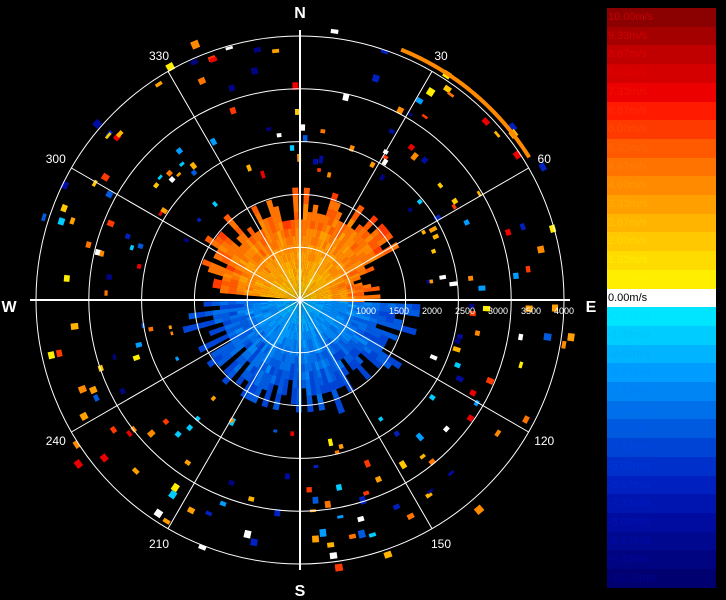  Describe the element at coordinates (629, 465) in the screenshot. I see `legend-label: -6.00m/s` at that location.